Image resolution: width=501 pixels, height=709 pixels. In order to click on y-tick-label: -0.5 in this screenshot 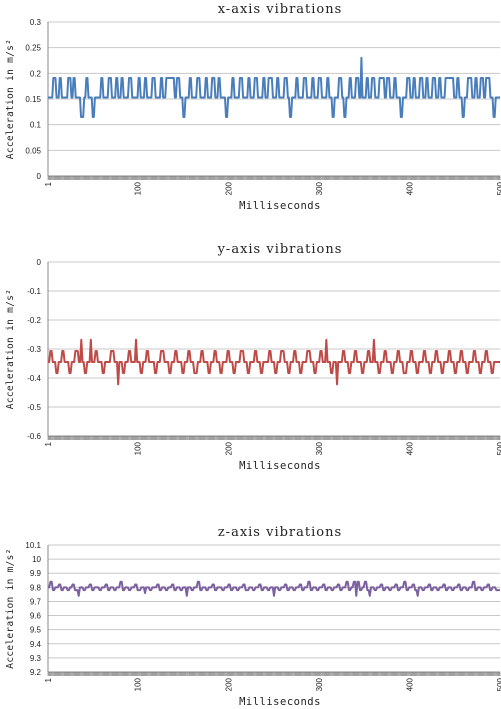, I will do `click(34, 407)`.